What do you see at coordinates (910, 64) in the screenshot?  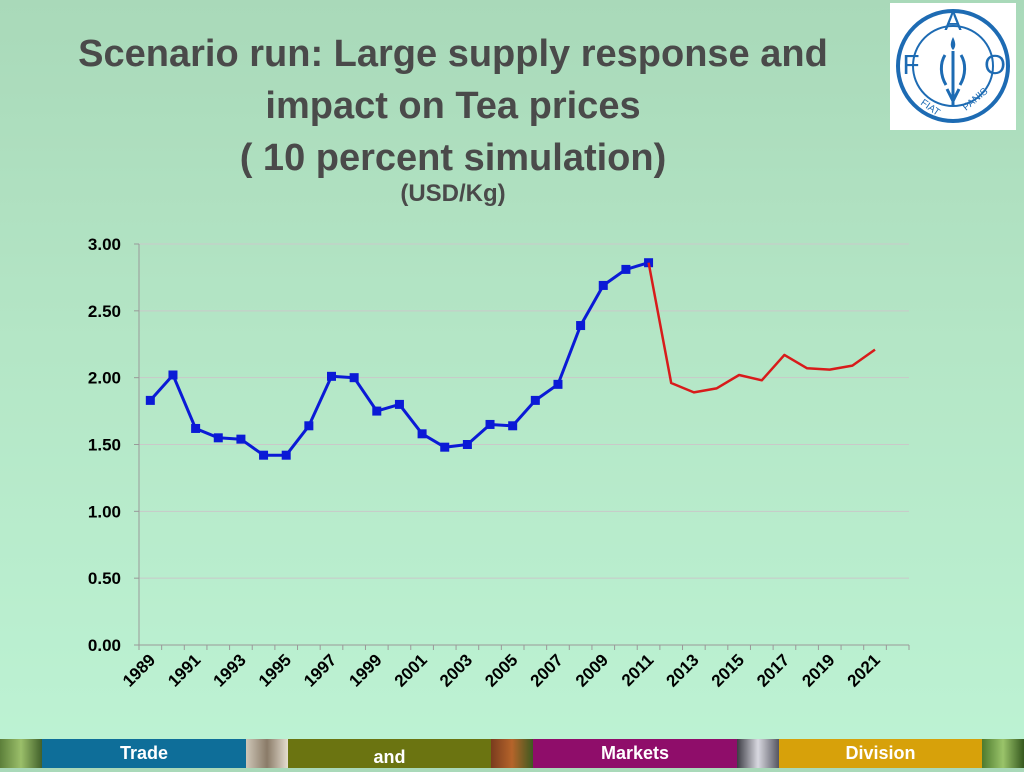 I see `fao-logo-letter-f: F` at bounding box center [910, 64].